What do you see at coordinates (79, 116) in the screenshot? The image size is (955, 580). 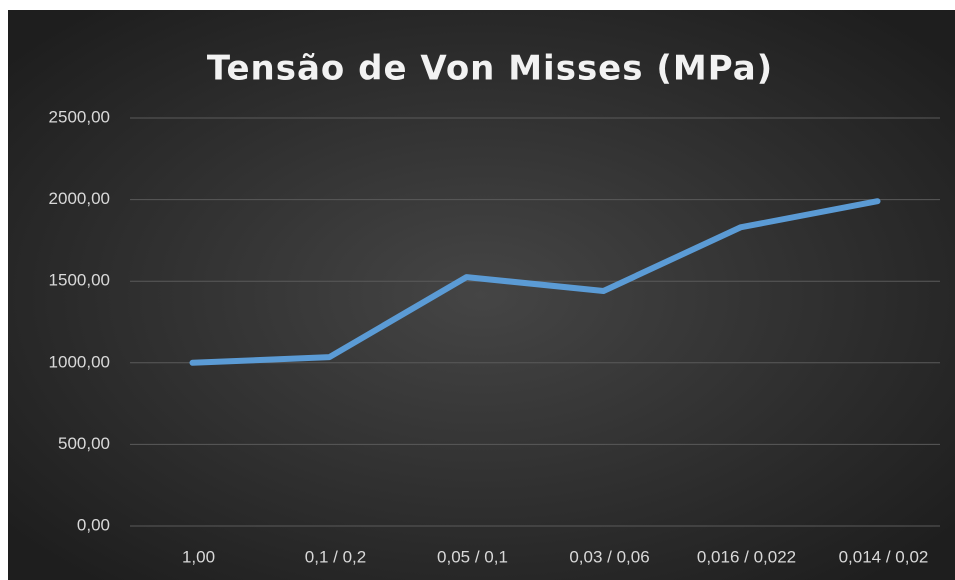 I see `y-tick-label: 2500,00` at bounding box center [79, 116].